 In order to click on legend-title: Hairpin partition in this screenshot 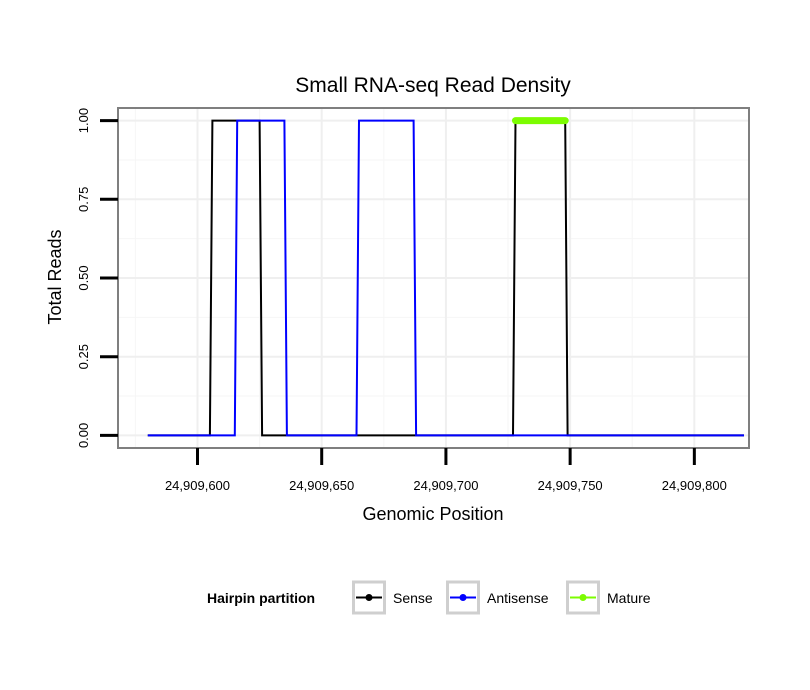, I will do `click(261, 598)`.